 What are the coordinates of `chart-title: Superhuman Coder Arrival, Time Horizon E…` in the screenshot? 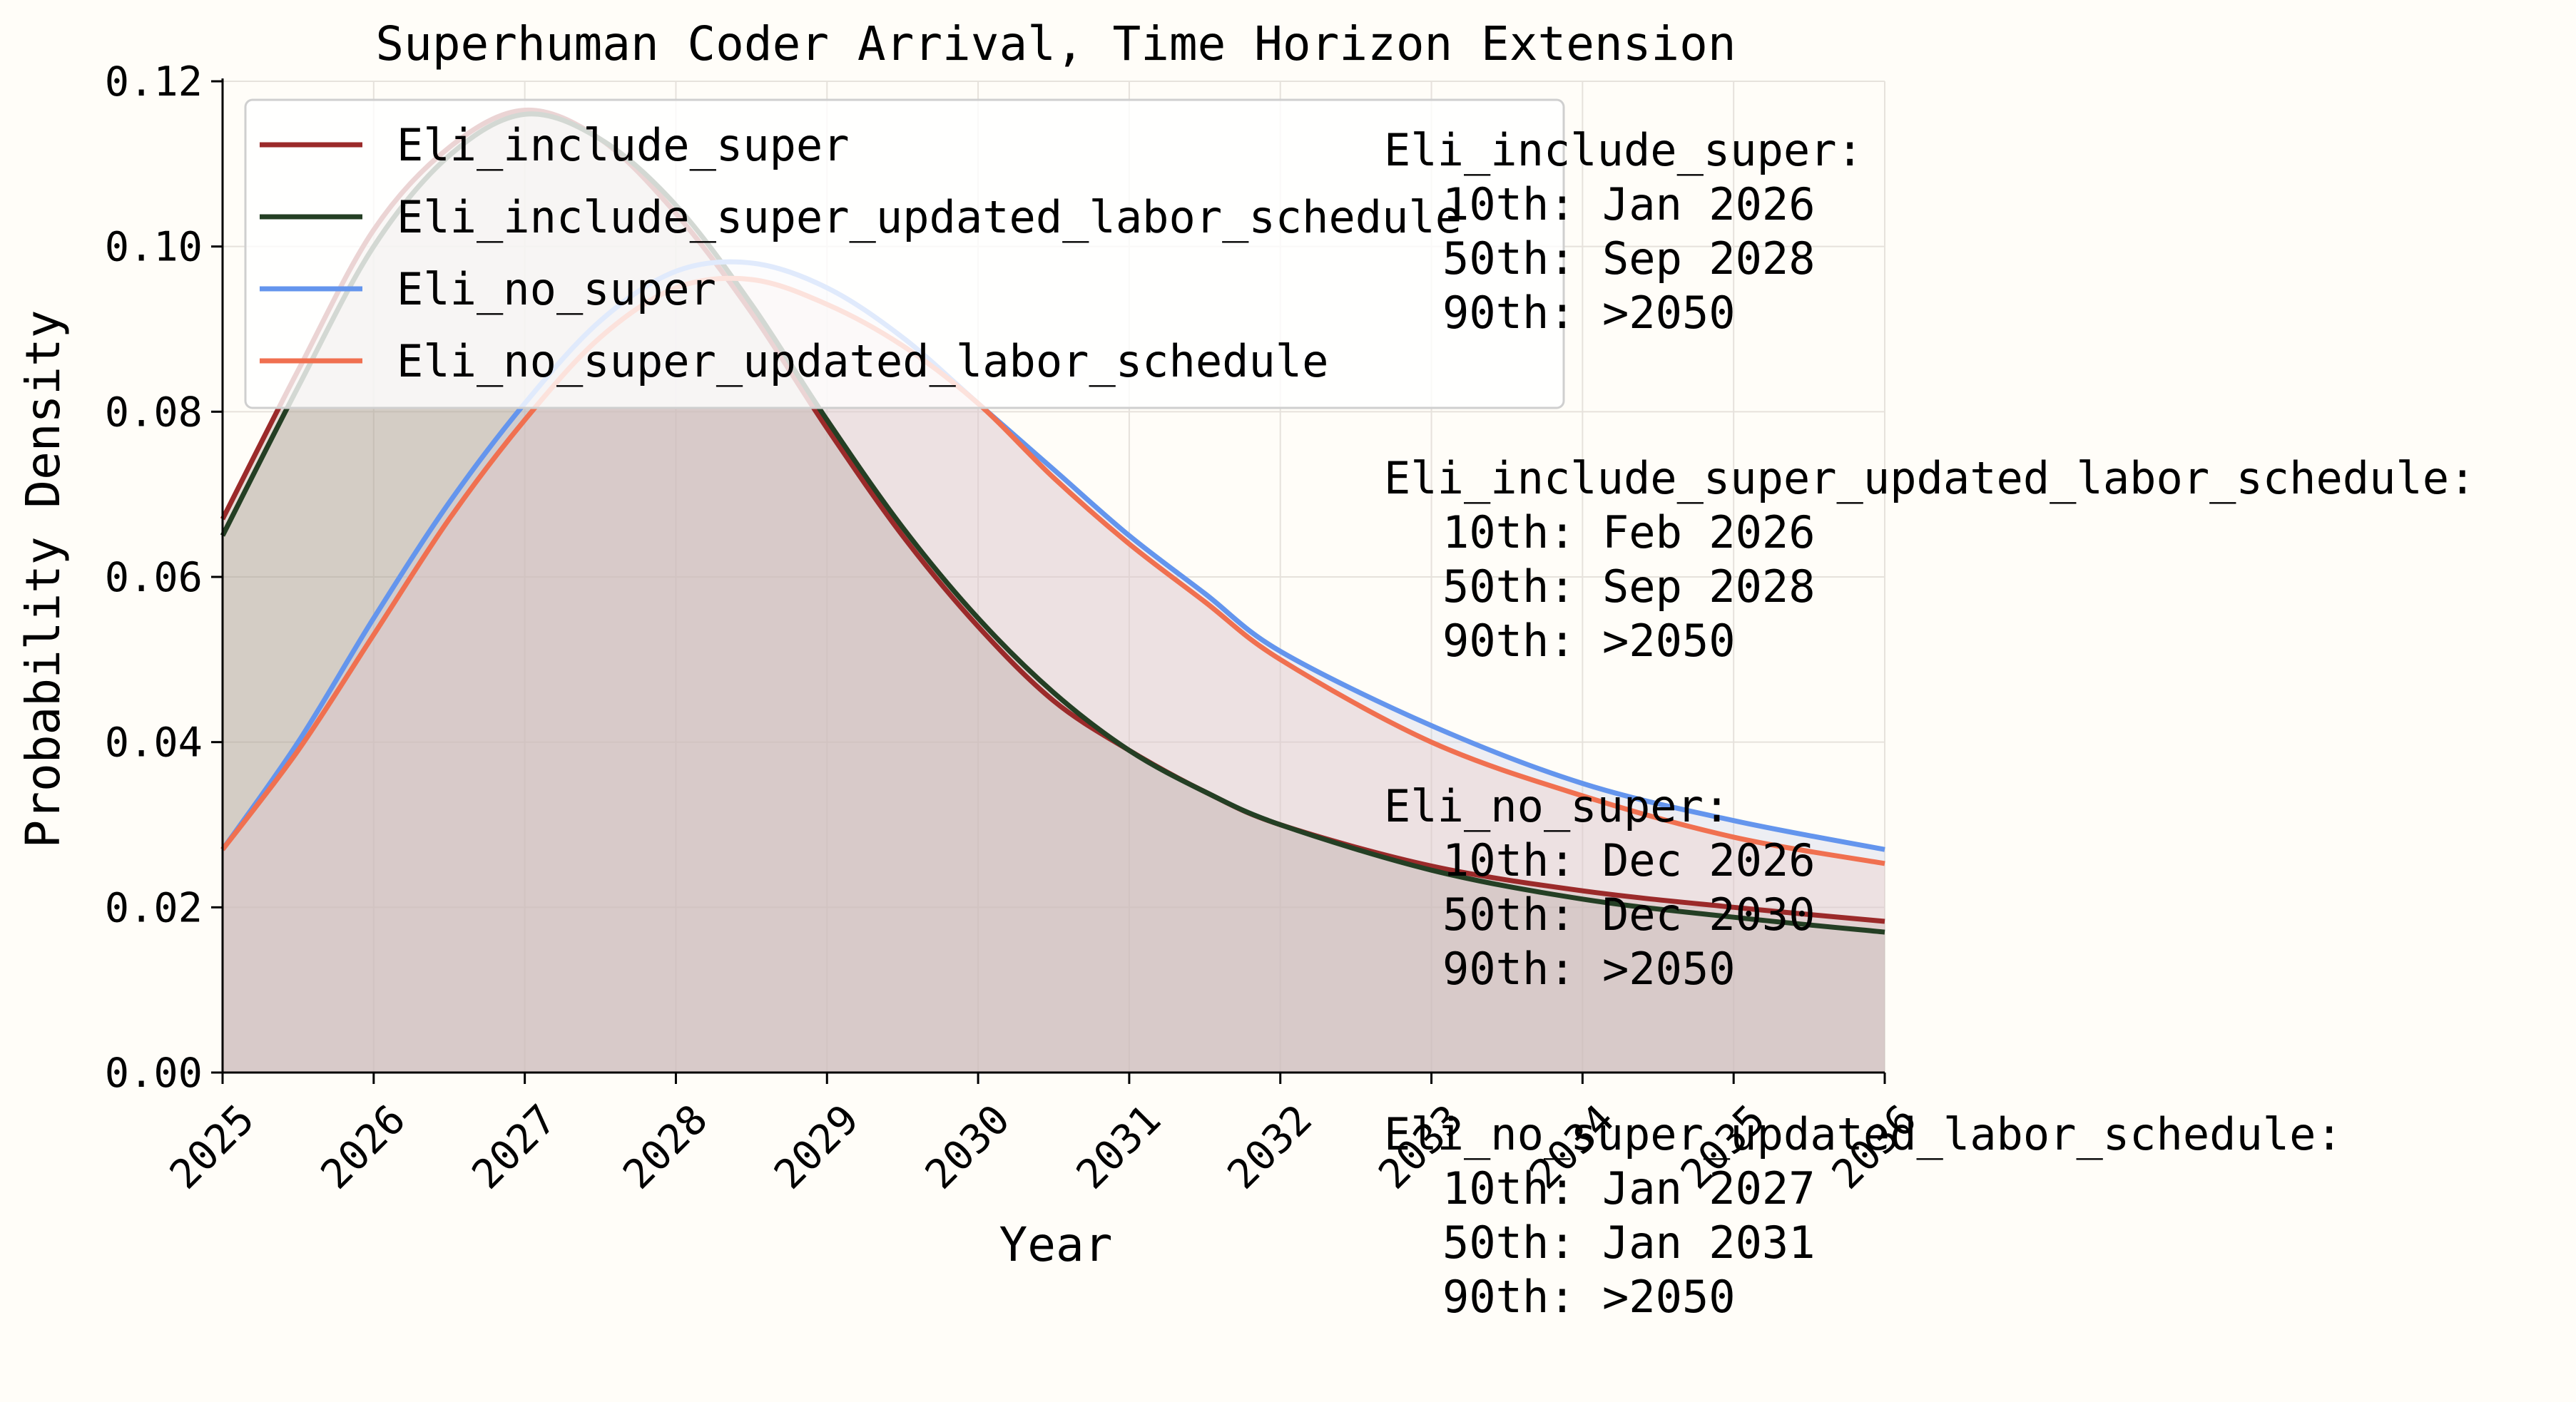 It's located at (1055, 44).